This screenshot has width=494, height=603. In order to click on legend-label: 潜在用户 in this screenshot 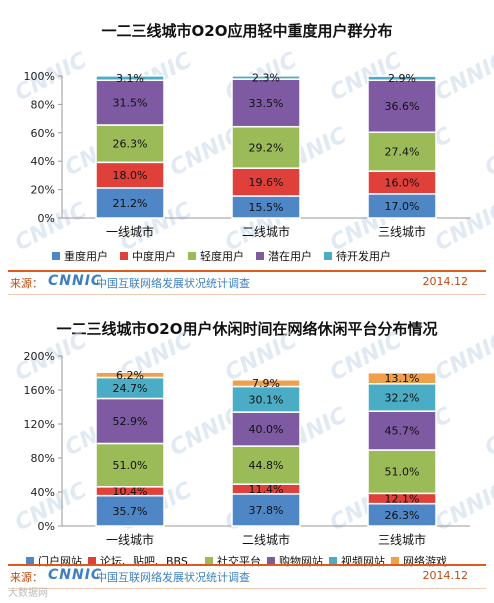, I will do `click(290, 256)`.